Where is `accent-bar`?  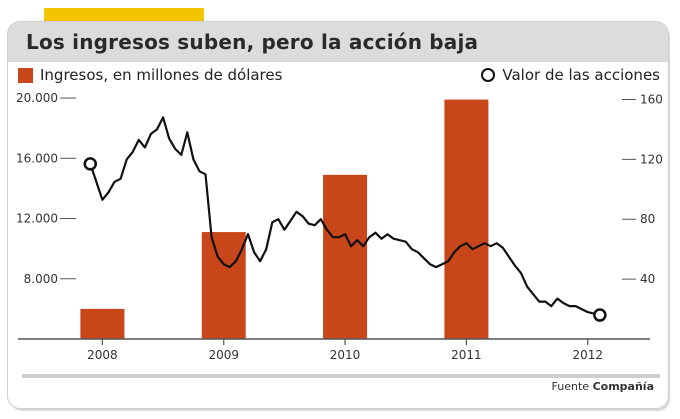 accent-bar is located at coordinates (124, 15).